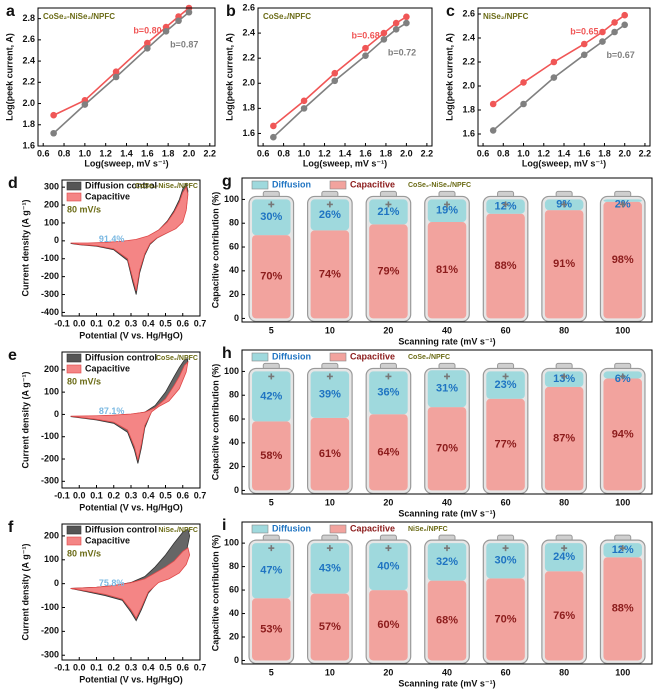 This screenshot has height=692, width=658. I want to click on value-label: 70%, so click(506, 619).